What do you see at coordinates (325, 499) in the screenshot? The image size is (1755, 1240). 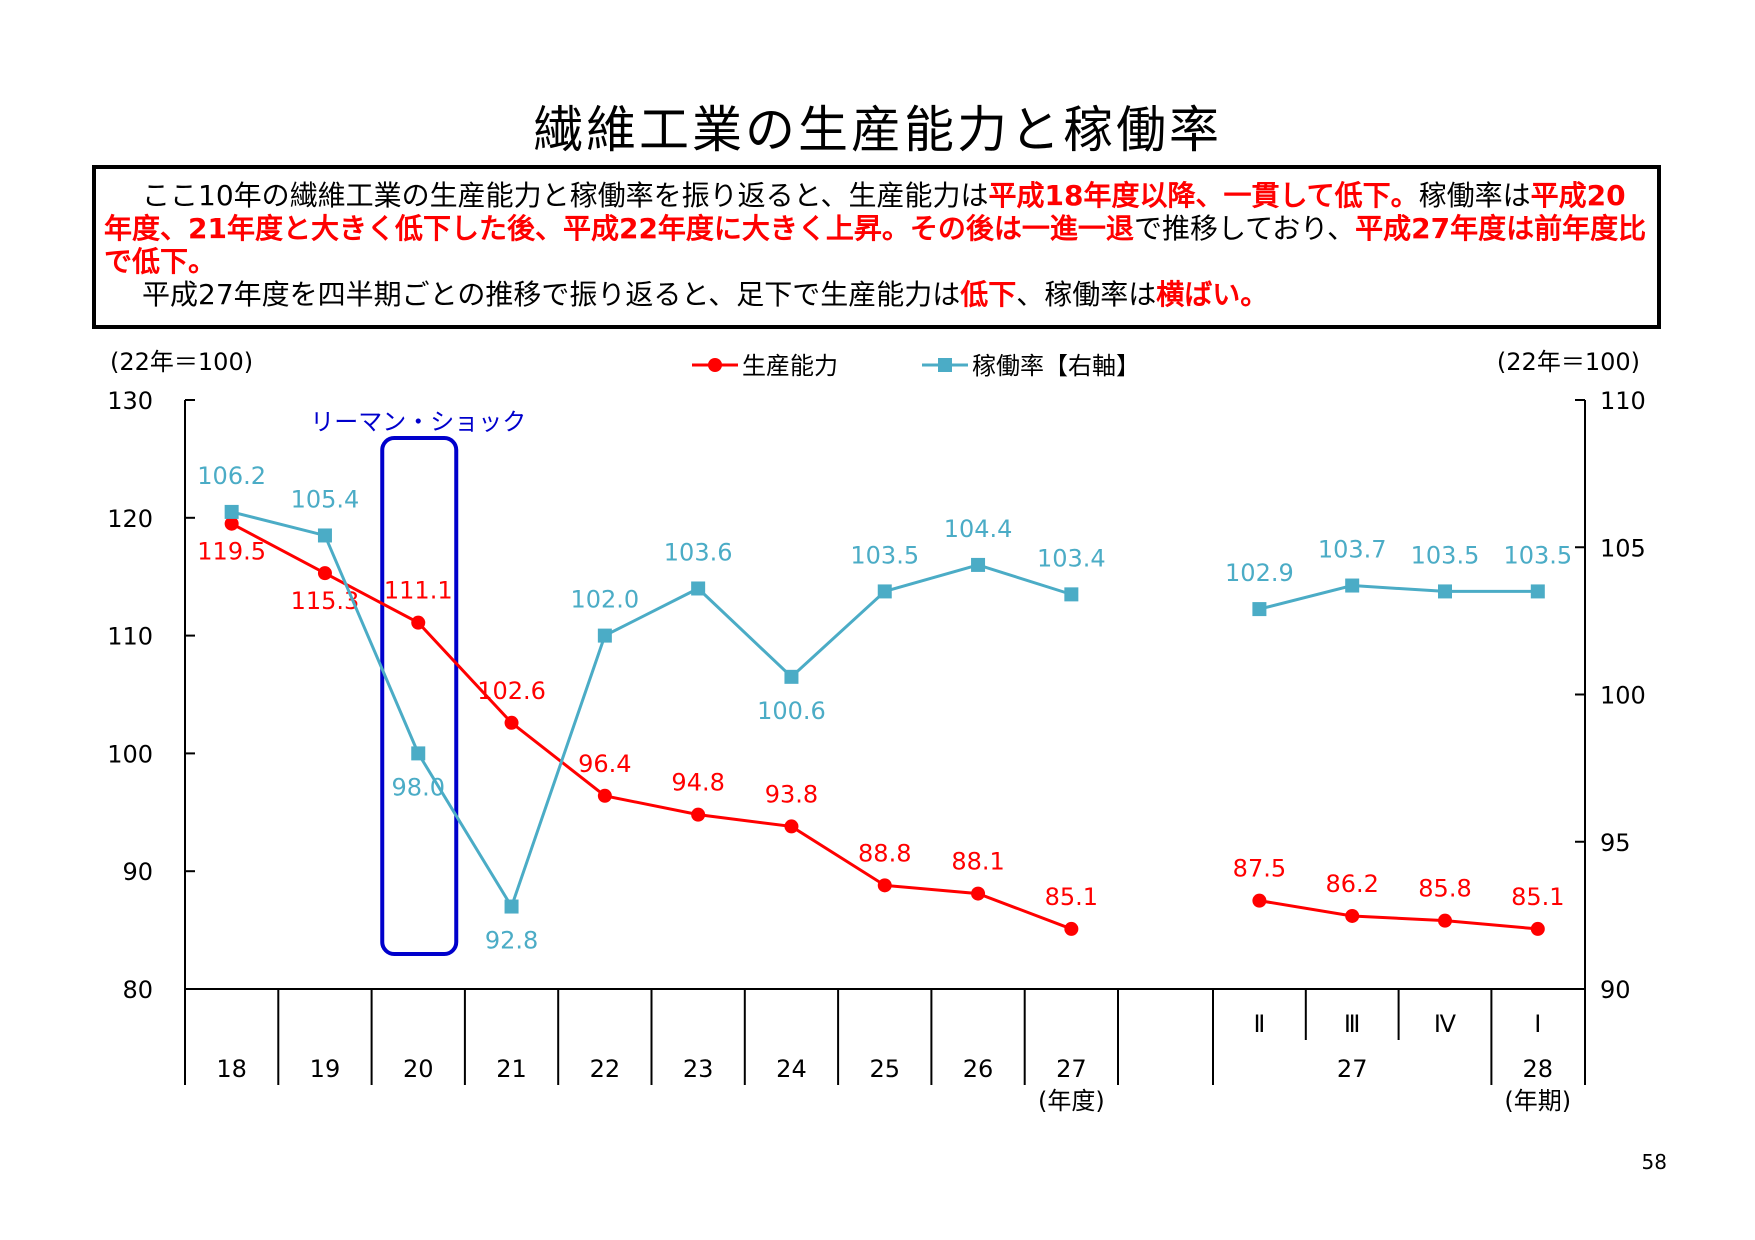 I see `data-label: 105.4` at bounding box center [325, 499].